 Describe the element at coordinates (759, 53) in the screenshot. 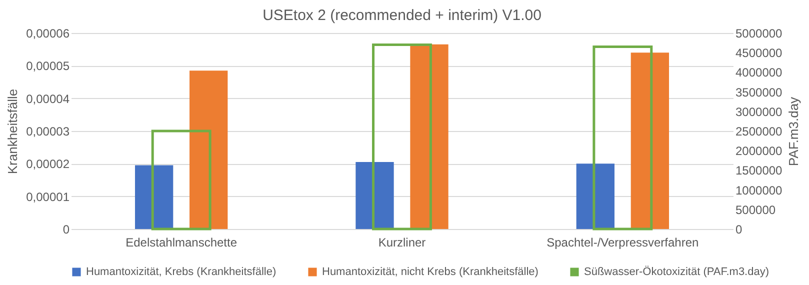

I see `y2-tick-label: 4500000` at that location.